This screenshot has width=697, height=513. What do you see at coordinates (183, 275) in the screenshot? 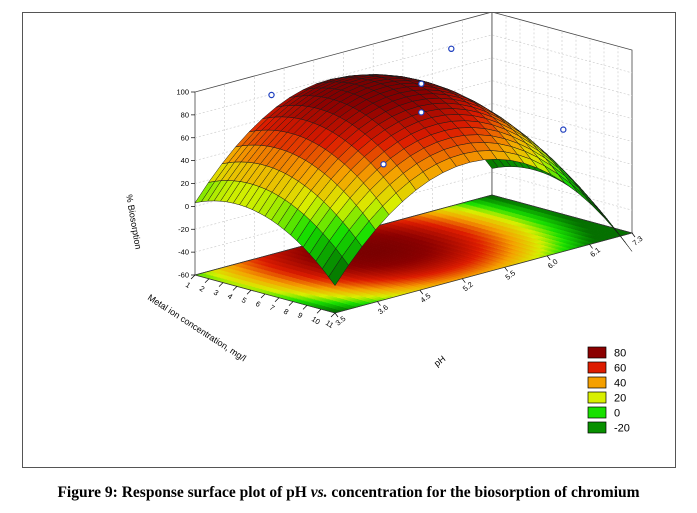
I see `z-tick-label: -60` at bounding box center [183, 275].